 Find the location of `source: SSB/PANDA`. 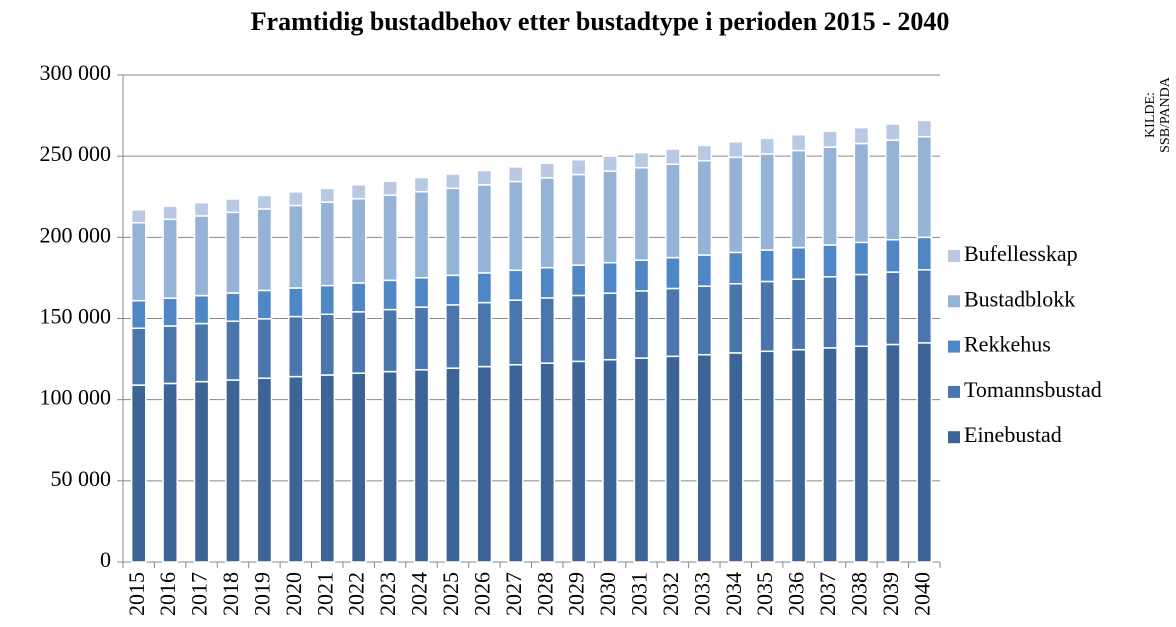

source: SSB/PANDA is located at coordinates (1165, 114).